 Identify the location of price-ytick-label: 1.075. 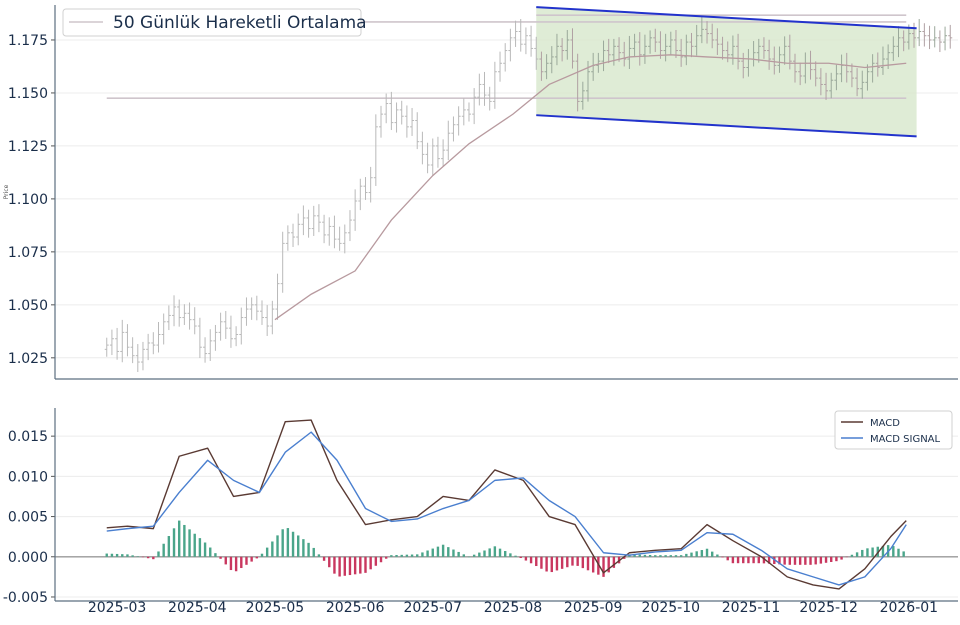
(28, 253).